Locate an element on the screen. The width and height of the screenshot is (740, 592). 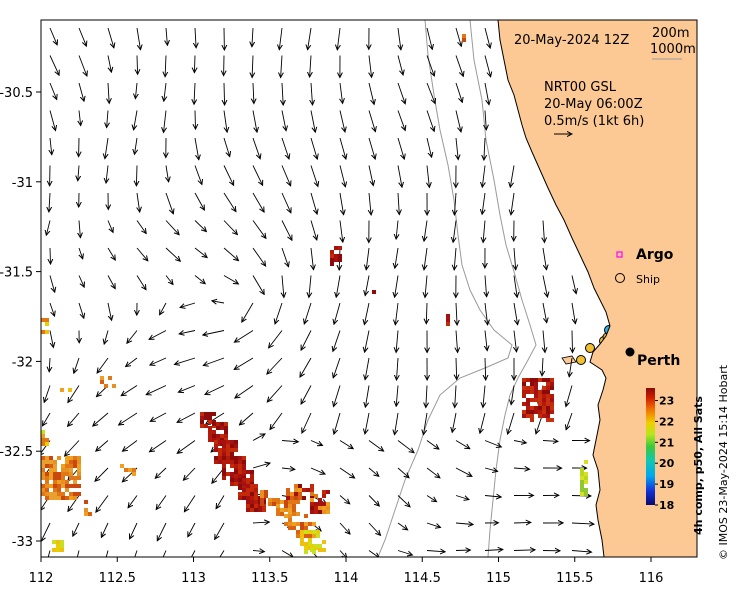
colorbar-tick-label: 23 is located at coordinates (666, 401).